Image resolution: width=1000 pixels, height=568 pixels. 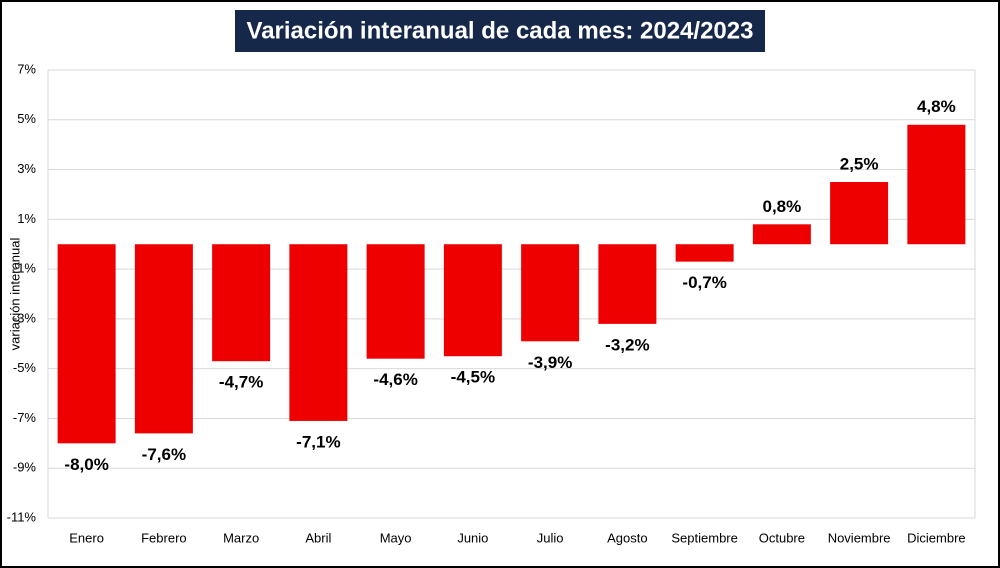 I want to click on y-tick-label: -11%, so click(x=22, y=516).